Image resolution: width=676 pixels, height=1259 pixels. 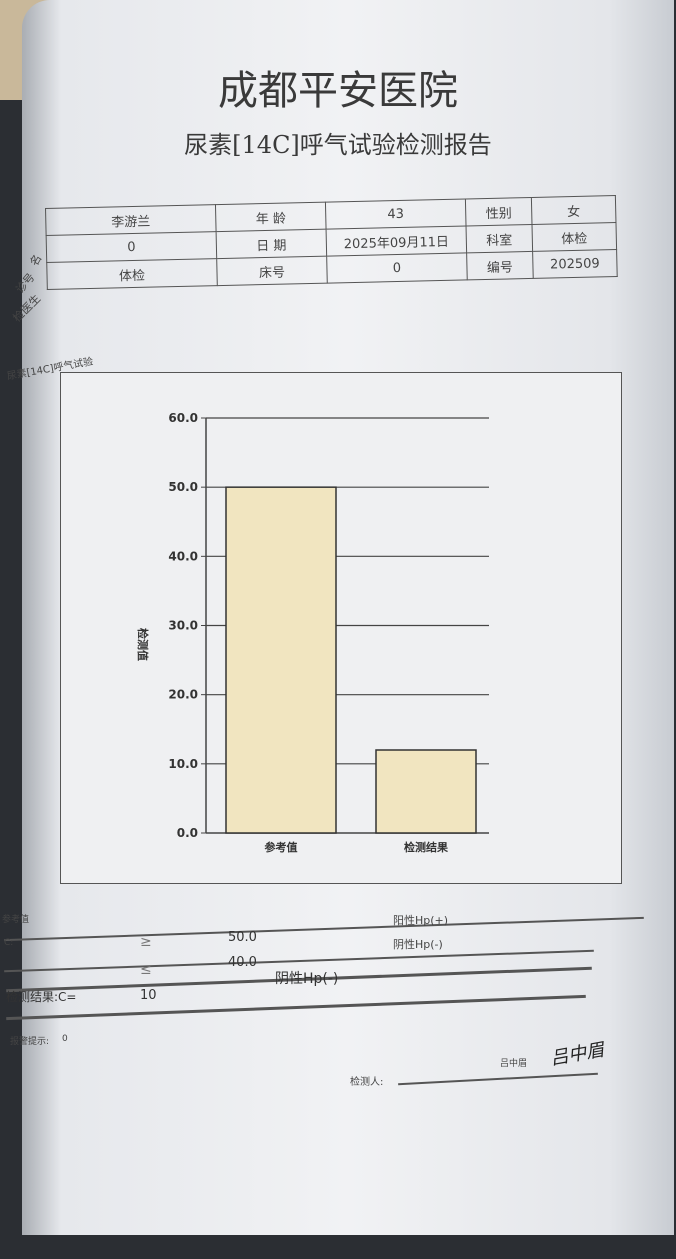 What do you see at coordinates (143, 644) in the screenshot?
I see `y-axis-label: 检测值` at bounding box center [143, 644].